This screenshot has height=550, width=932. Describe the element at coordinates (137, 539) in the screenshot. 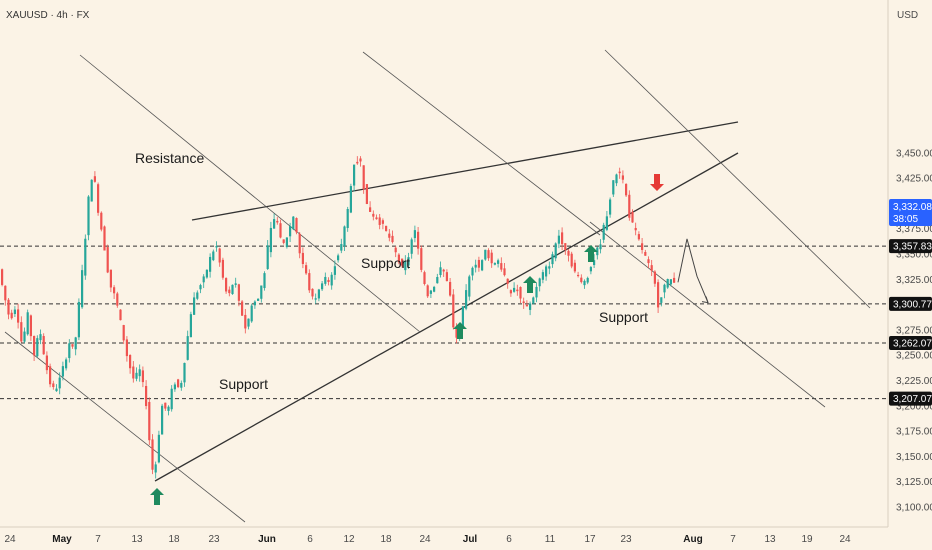

I see `time-tick-3: 13` at that location.